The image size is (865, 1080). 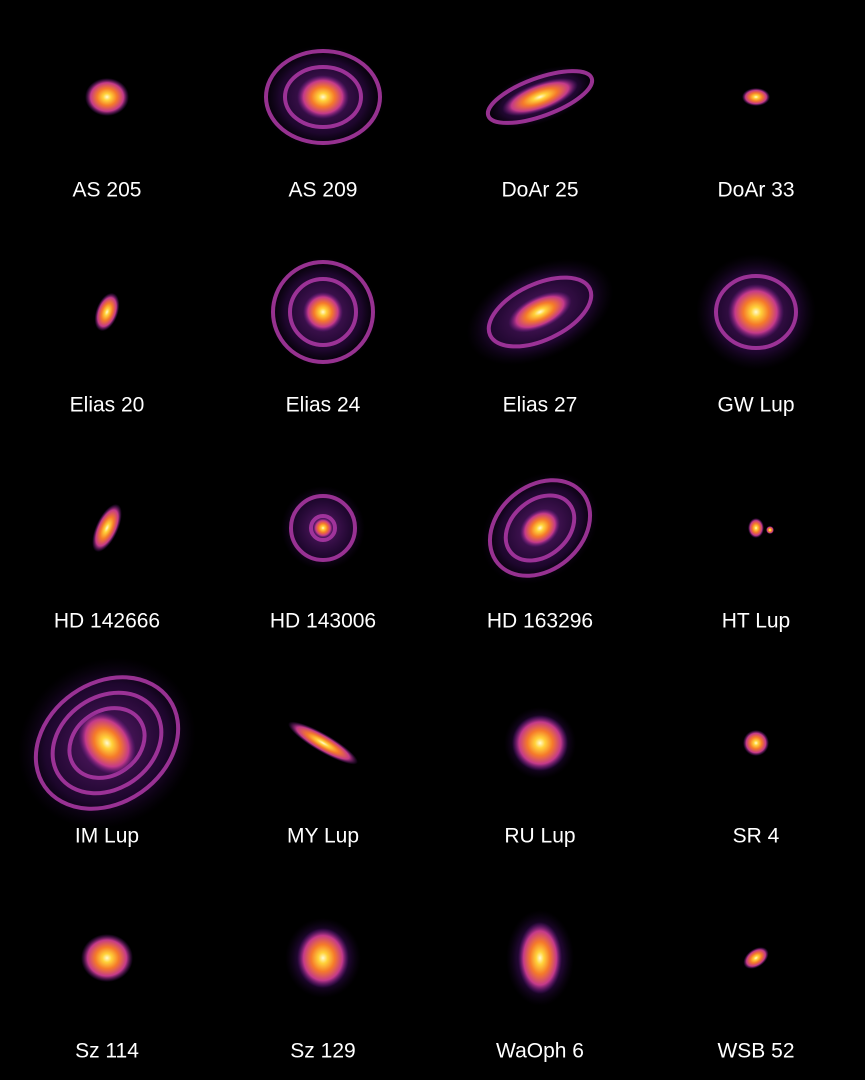 I want to click on disk-label: Elias 27, so click(x=540, y=405).